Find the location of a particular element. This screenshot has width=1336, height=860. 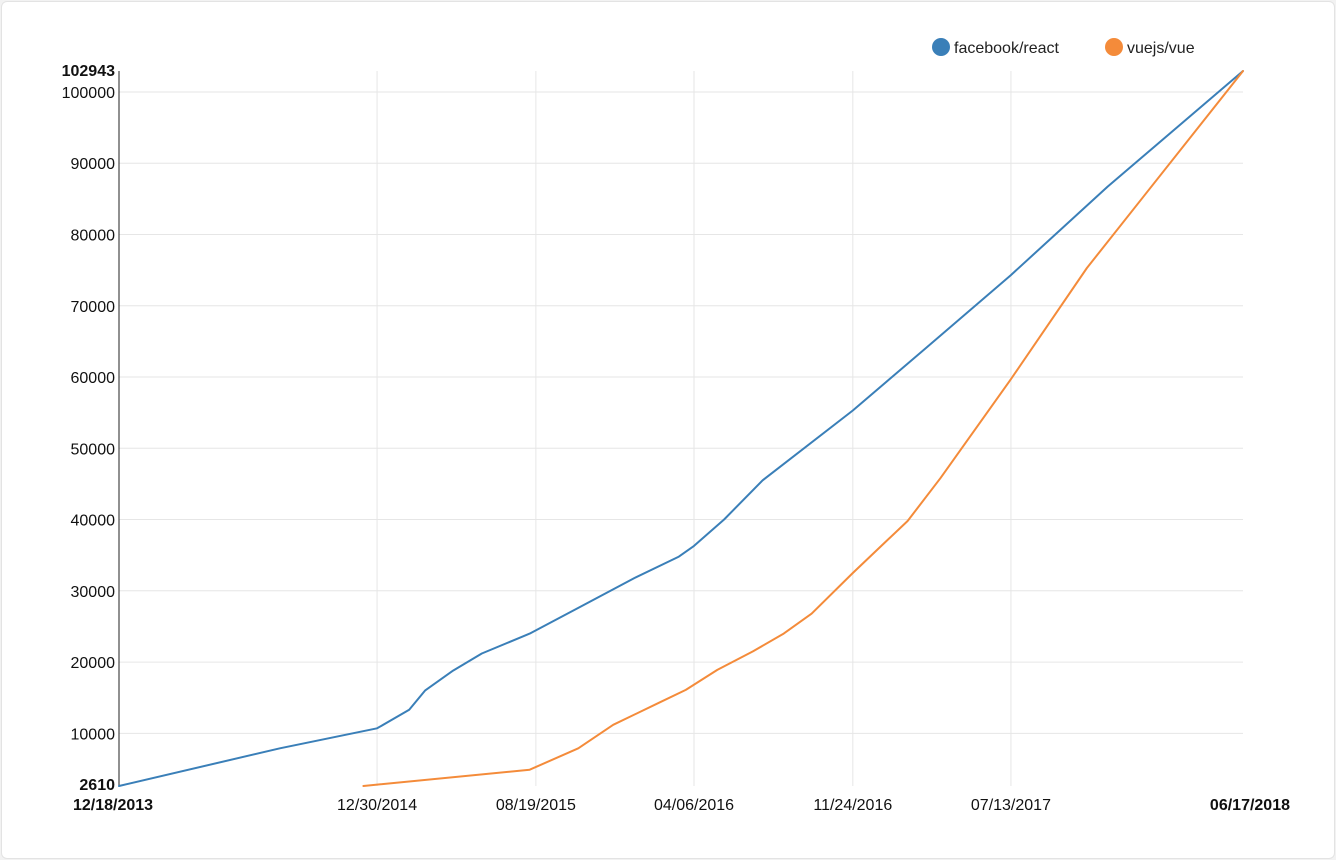

legend-item-vue: vuejs/vue is located at coordinates (1150, 47).